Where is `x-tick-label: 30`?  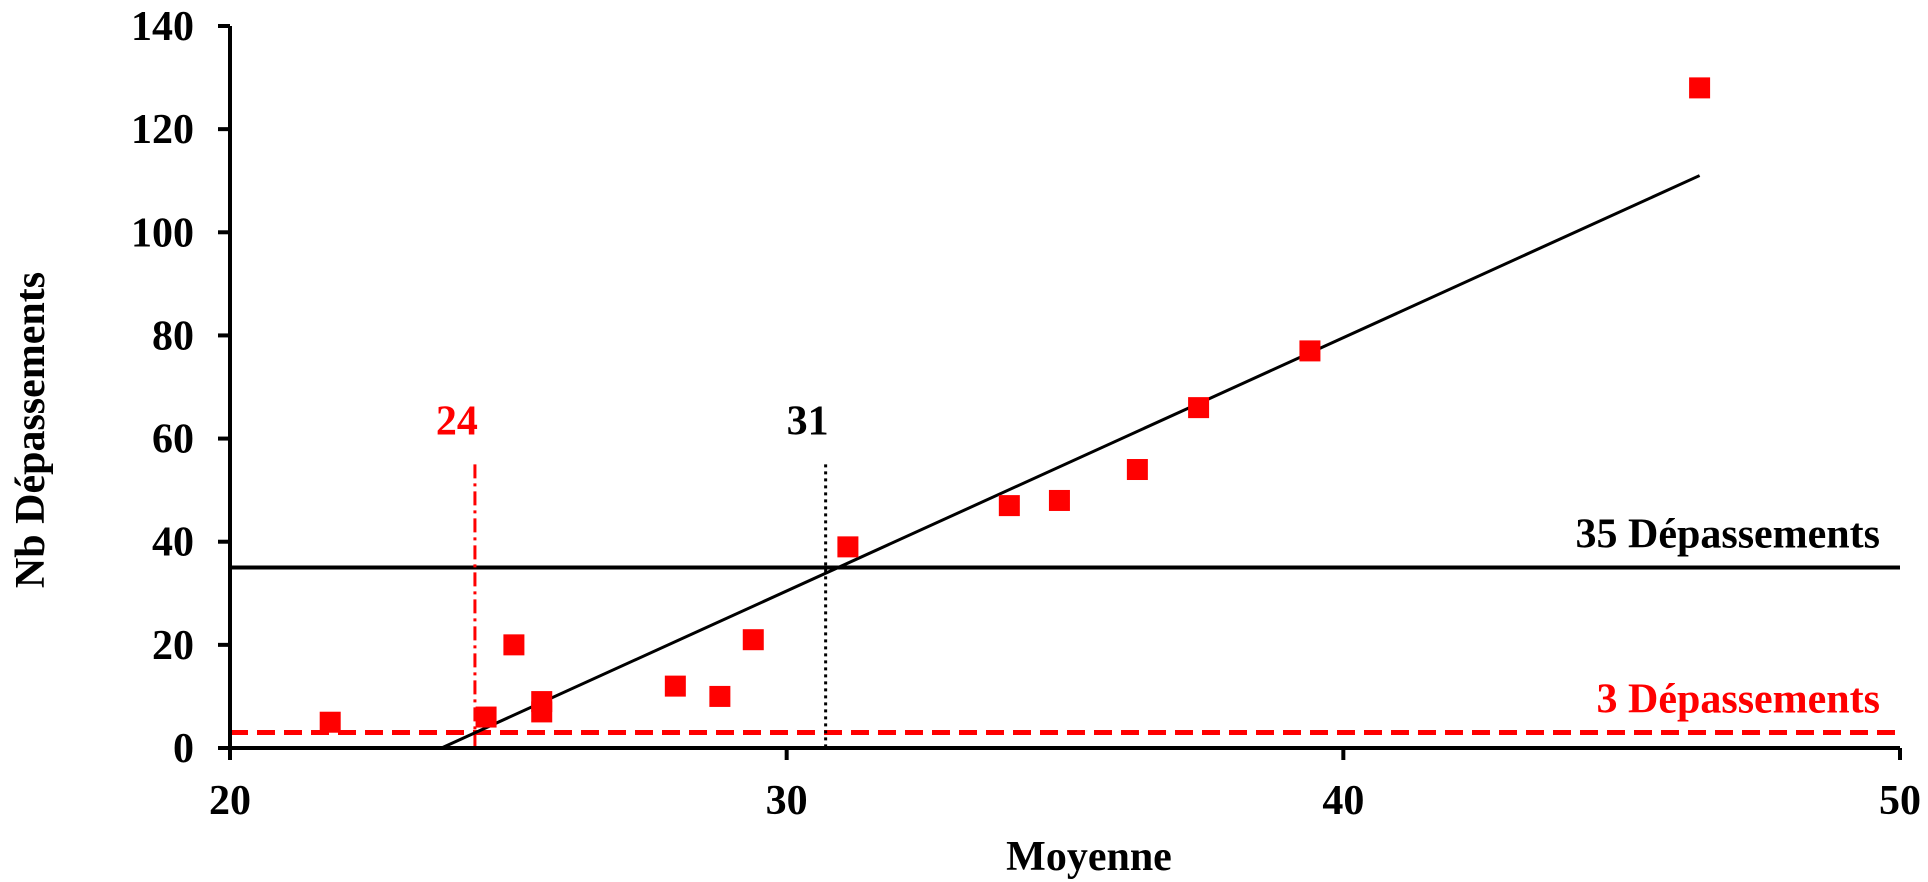
x-tick-label: 30 is located at coordinates (787, 801).